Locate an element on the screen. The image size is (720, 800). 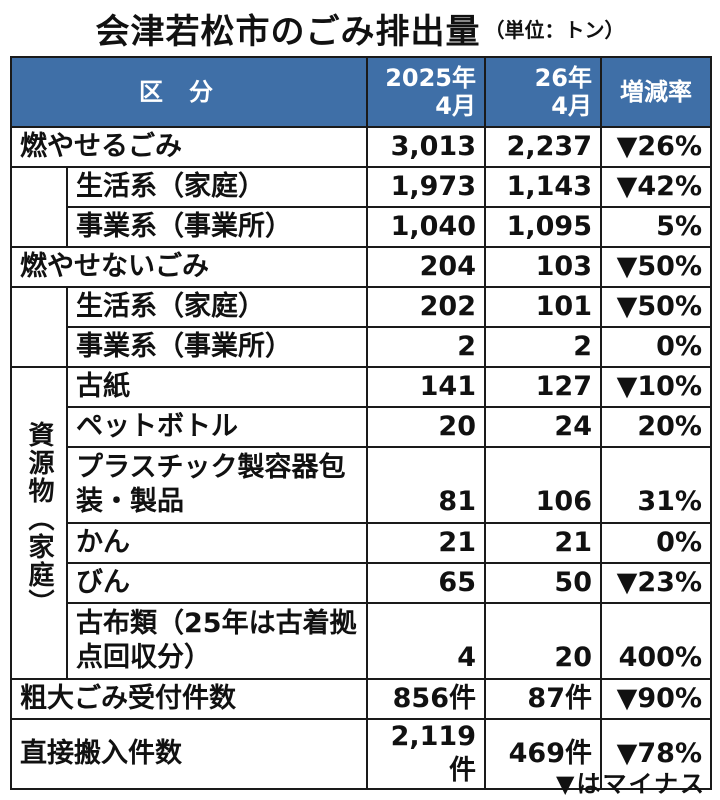
header-2025: 2025年 4月 is located at coordinates (426, 92).